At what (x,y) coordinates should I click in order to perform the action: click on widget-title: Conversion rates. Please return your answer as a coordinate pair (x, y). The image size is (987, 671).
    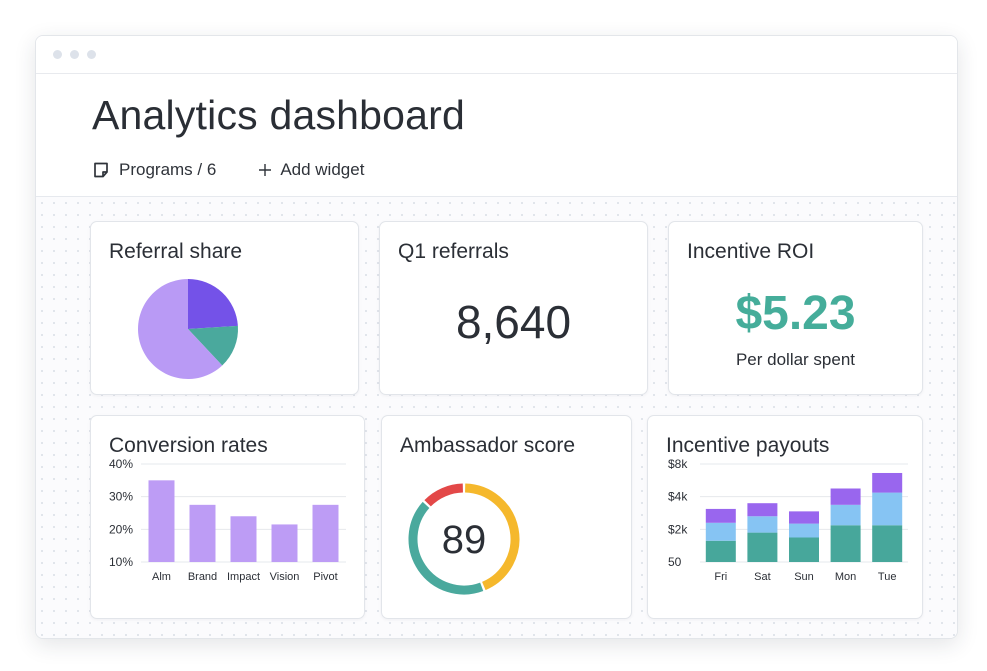
    Looking at the image, I should click on (188, 445).